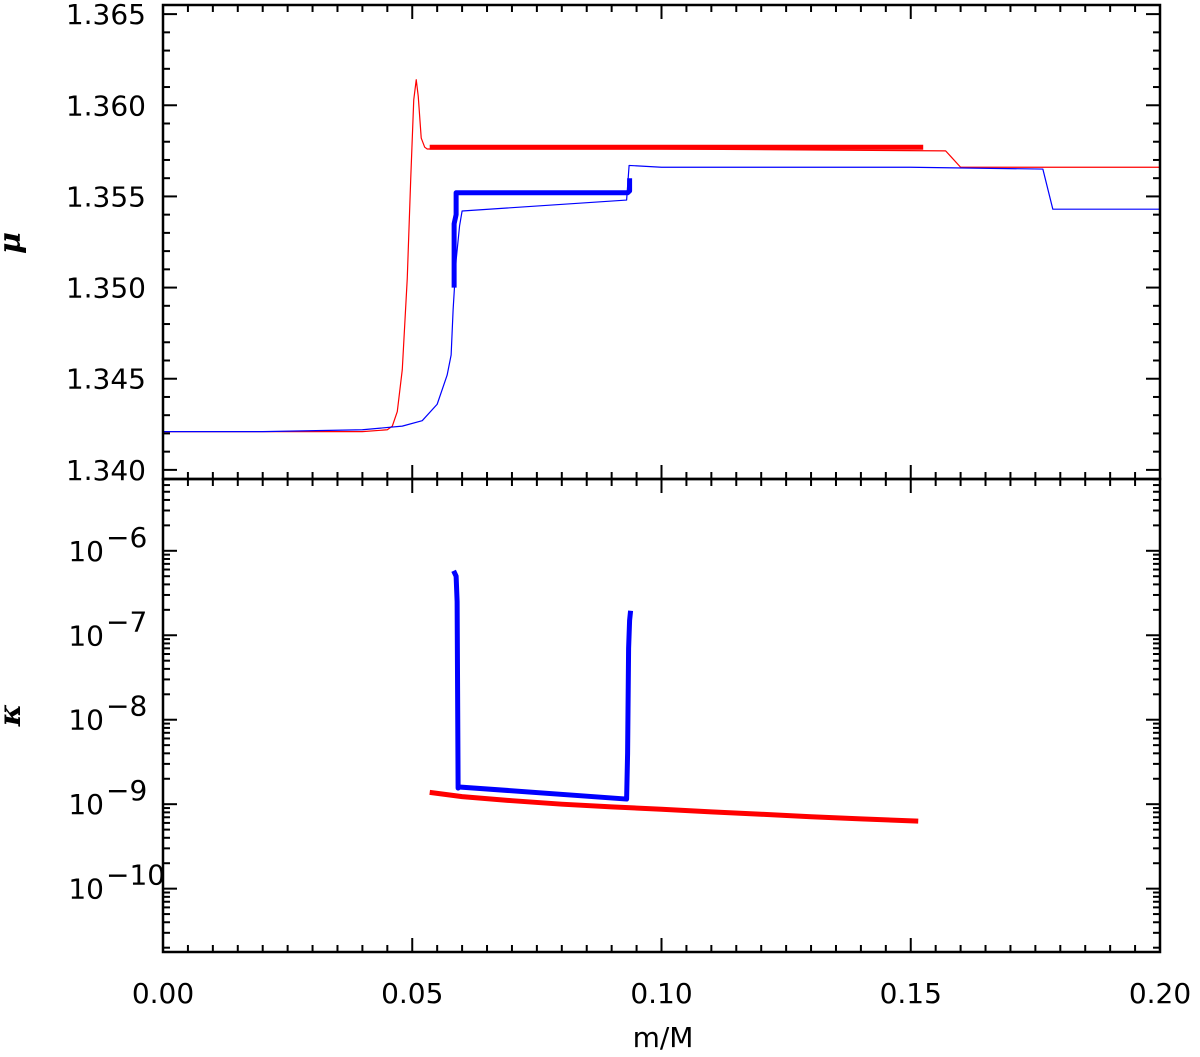 The image size is (1200, 1057). I want to click on bottom-y-tick-exponent: −9, so click(126, 790).